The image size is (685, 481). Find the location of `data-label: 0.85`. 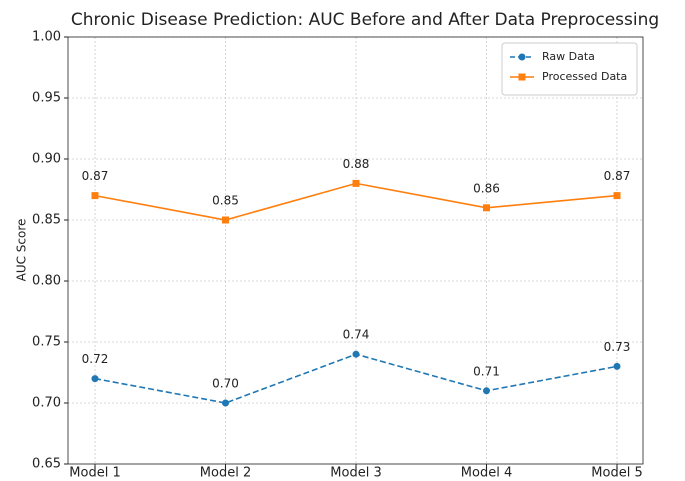

data-label: 0.85 is located at coordinates (225, 201).